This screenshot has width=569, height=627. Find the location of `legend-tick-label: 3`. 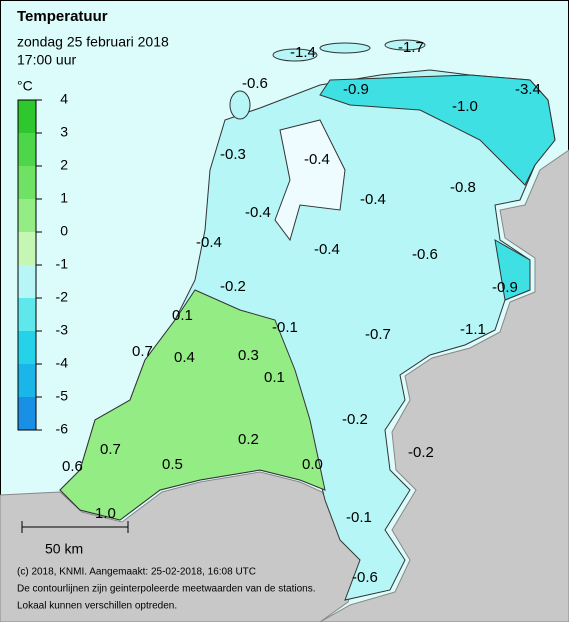

legend-tick-label: 3 is located at coordinates (64, 132).